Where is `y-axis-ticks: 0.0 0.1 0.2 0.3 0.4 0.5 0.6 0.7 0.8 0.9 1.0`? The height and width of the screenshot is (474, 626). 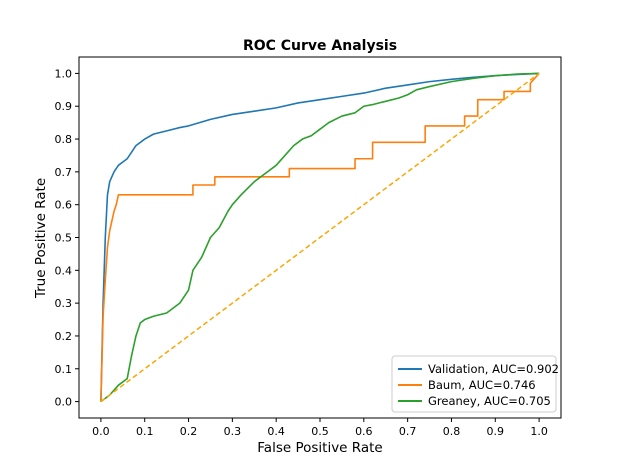 y-axis-ticks: 0.0 0.1 0.2 0.3 0.4 0.5 0.6 0.7 0.8 0.9 1.0 is located at coordinates (67, 238).